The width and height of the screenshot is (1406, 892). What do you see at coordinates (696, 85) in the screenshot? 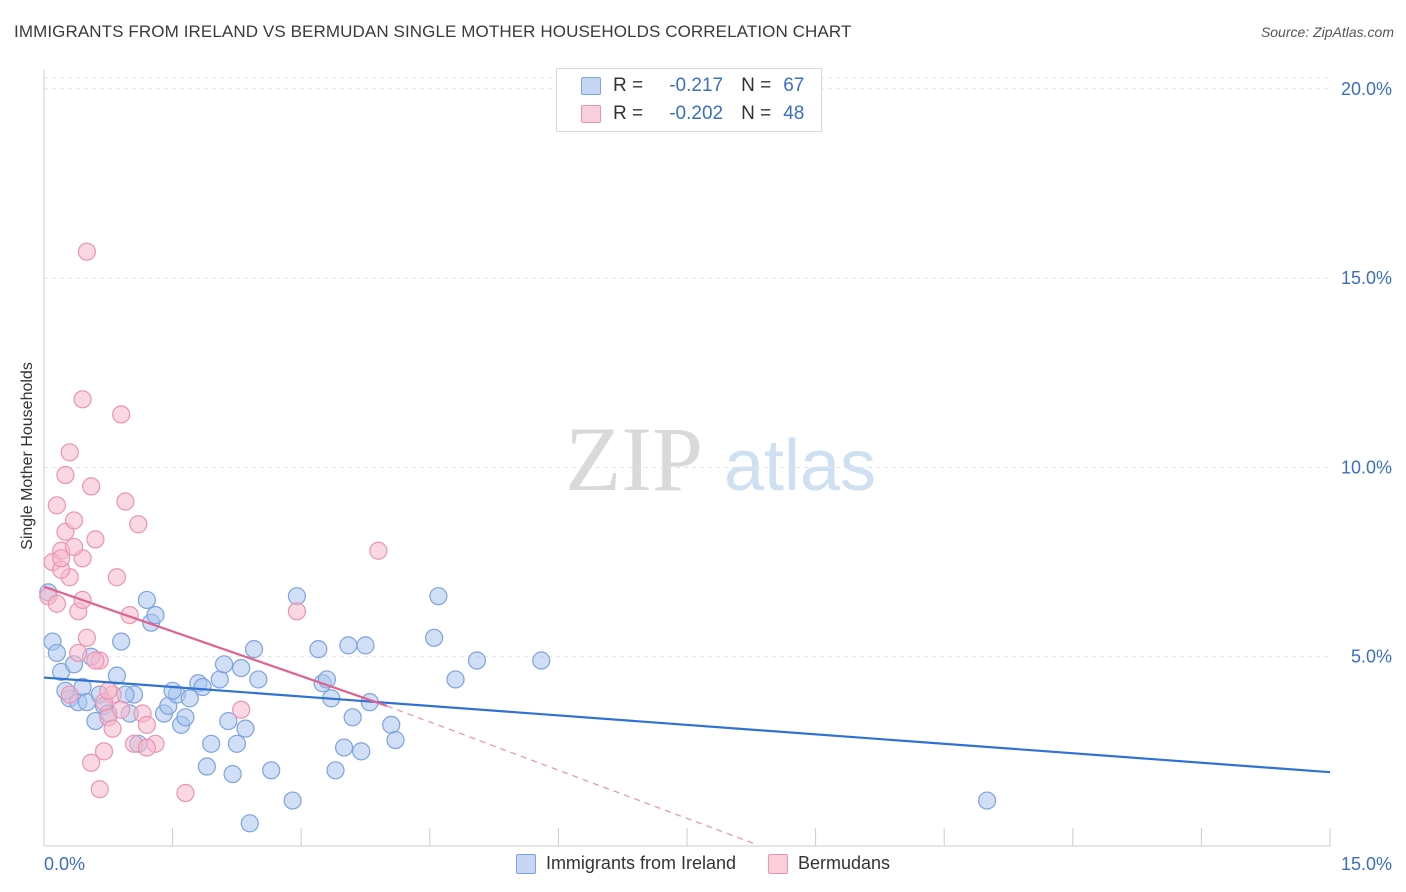
I see `r-value: -0.217` at bounding box center [696, 85].